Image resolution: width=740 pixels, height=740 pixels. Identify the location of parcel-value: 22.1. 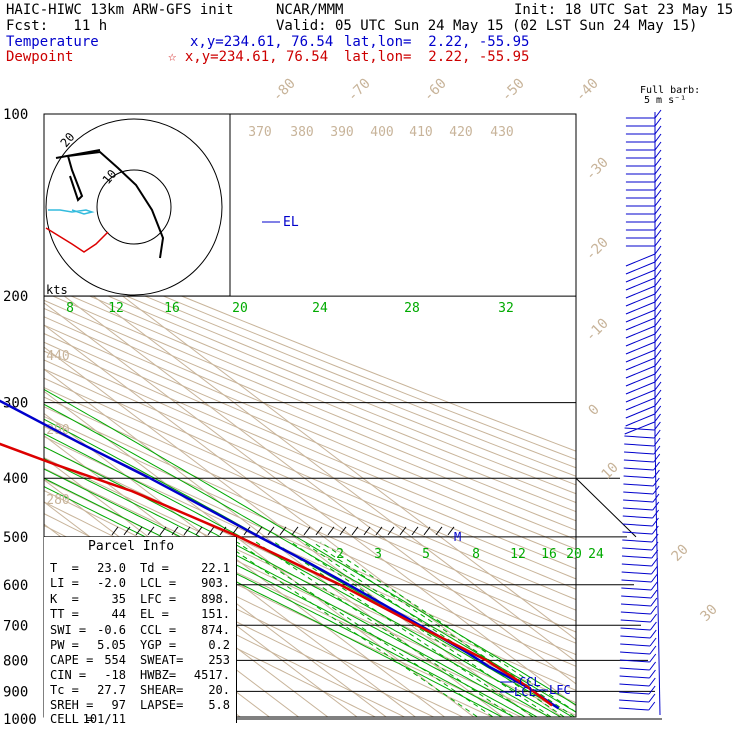
(215, 568).